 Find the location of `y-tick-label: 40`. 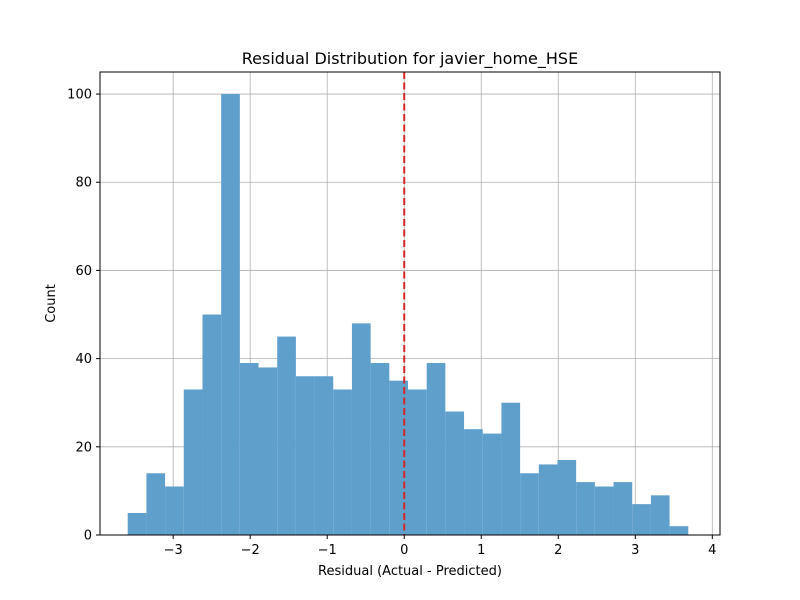

y-tick-label: 40 is located at coordinates (83, 359).